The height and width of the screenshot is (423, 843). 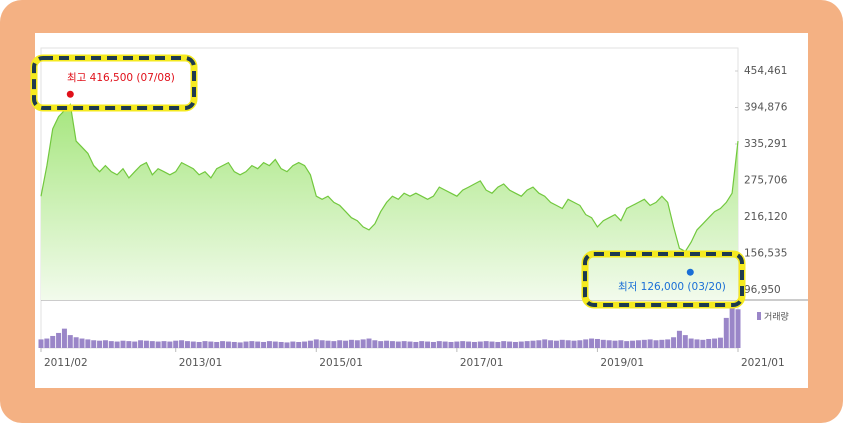 What do you see at coordinates (765, 254) in the screenshot?
I see `y-tick-label: 156,535` at bounding box center [765, 254].